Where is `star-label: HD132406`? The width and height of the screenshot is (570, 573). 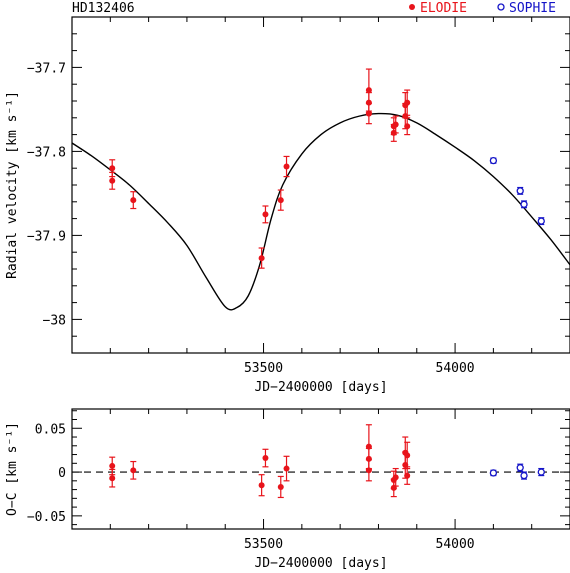
star-label: HD132406 is located at coordinates (103, 8).